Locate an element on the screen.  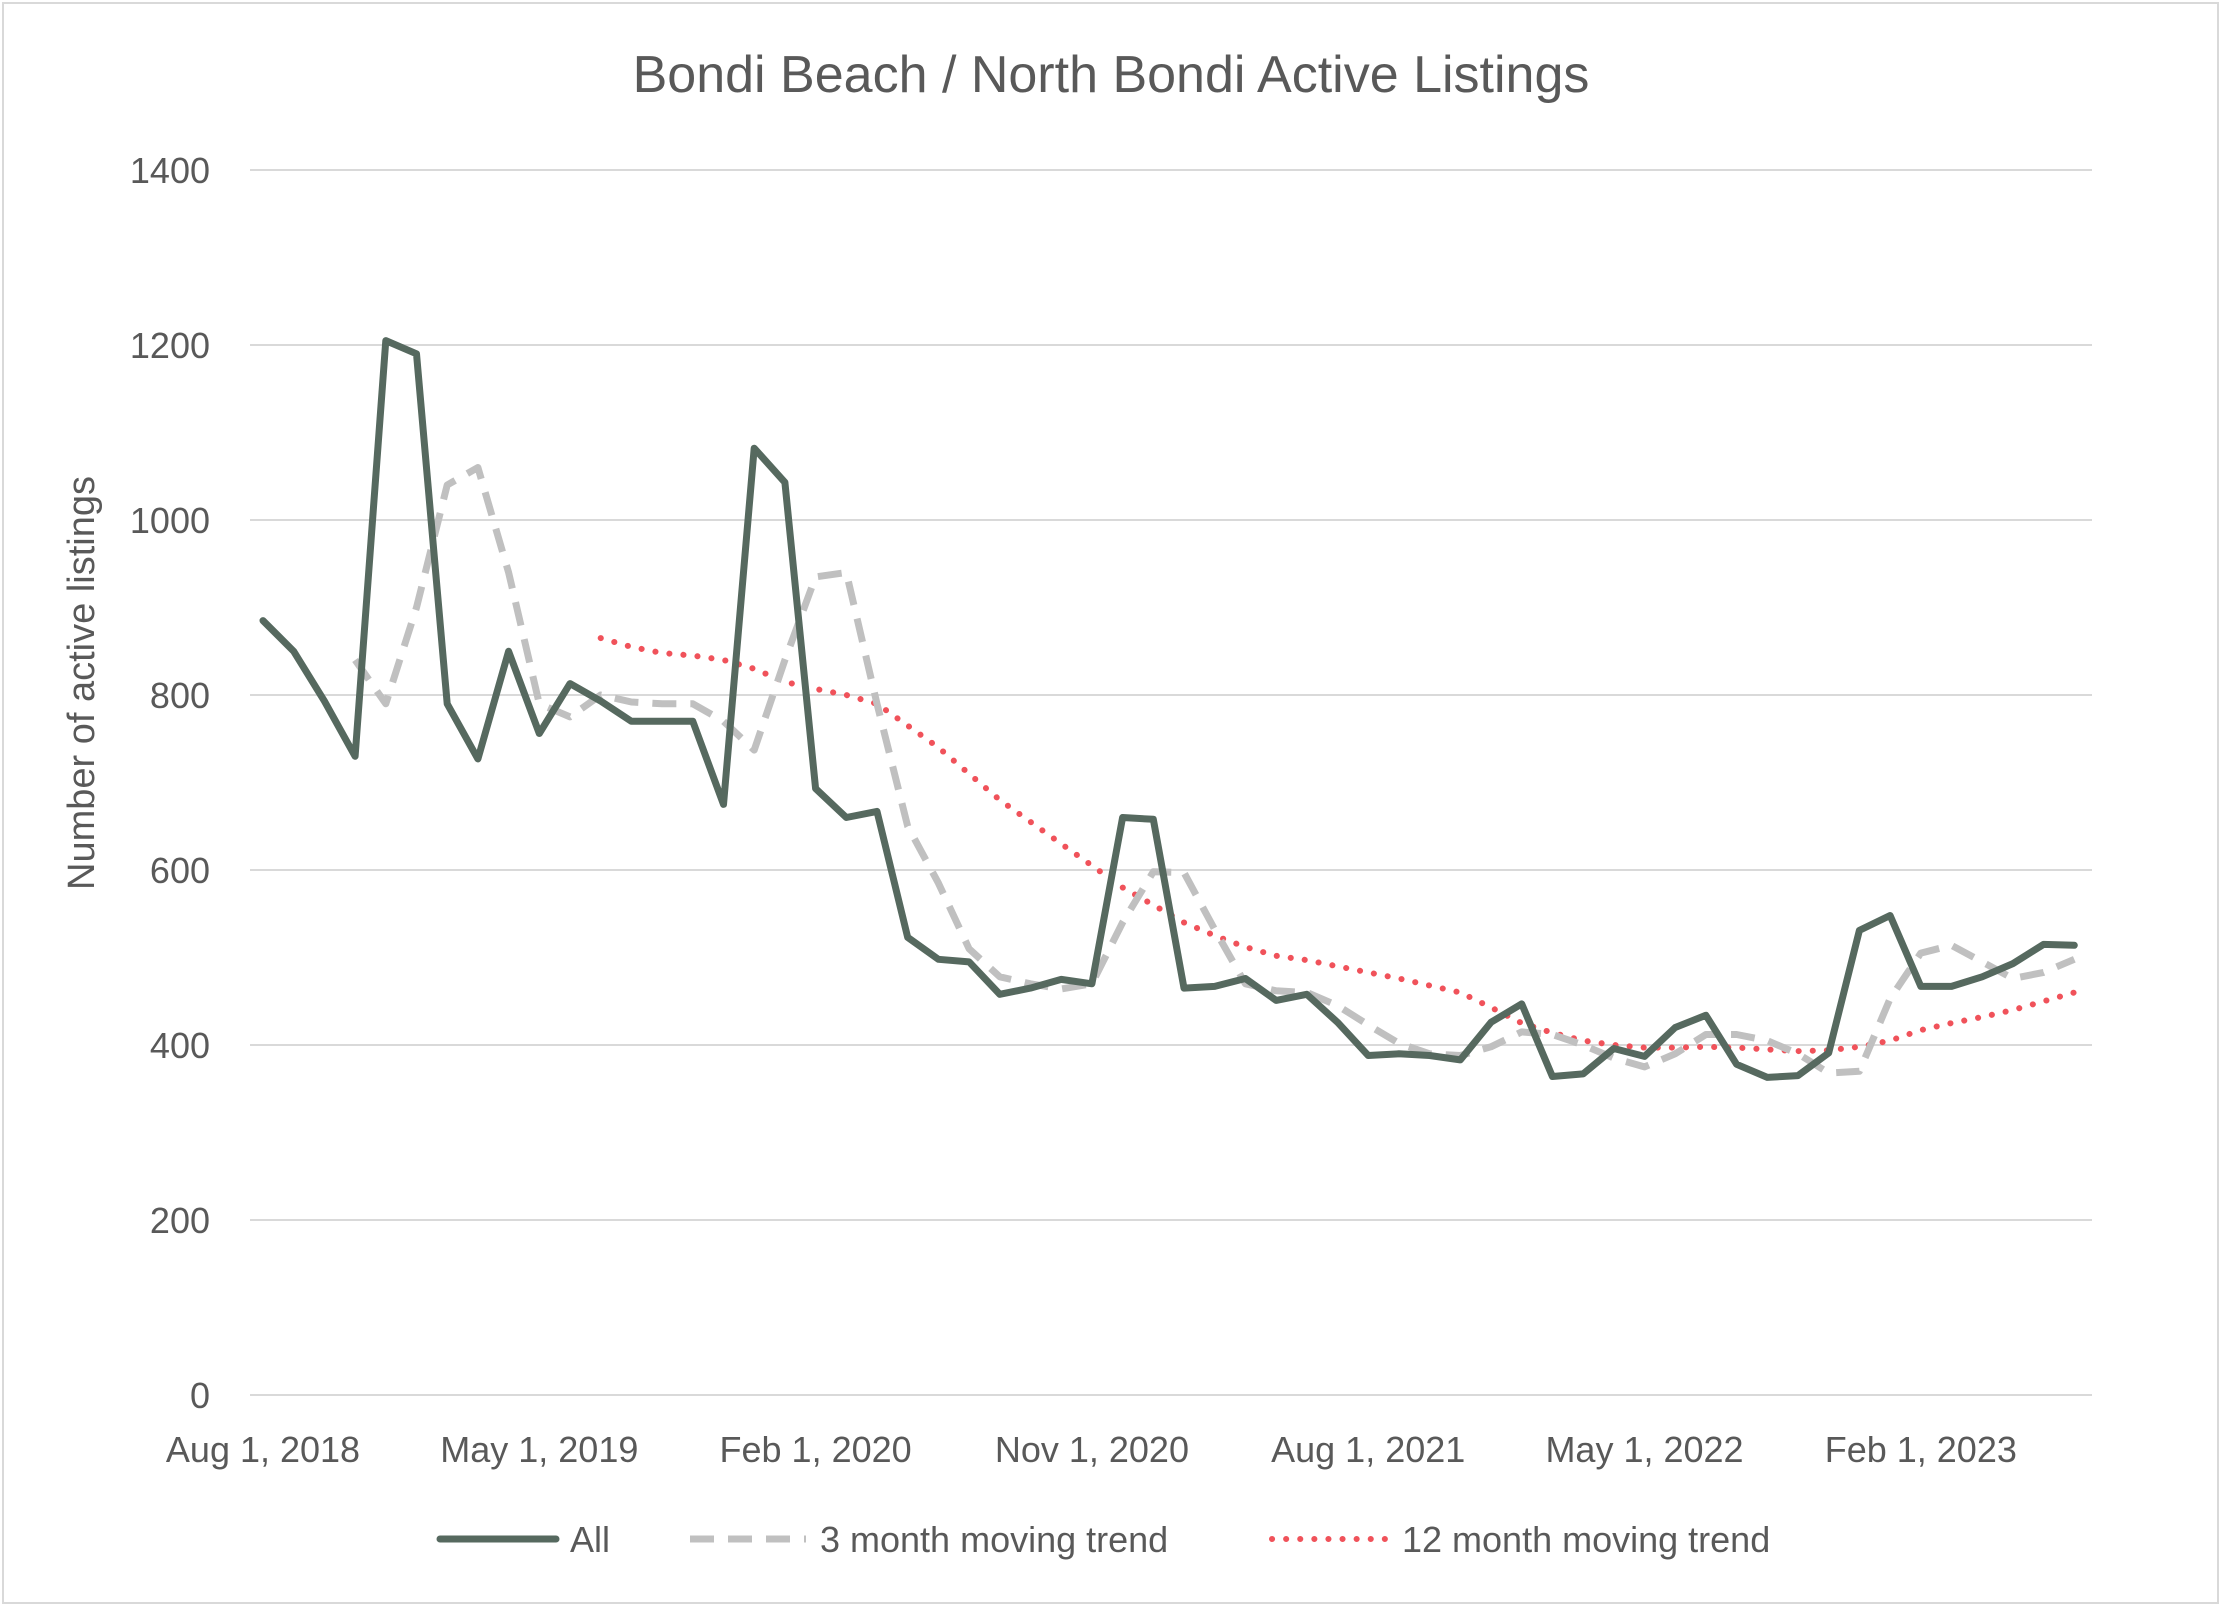
y-tick-label: 1200 is located at coordinates (170, 345).